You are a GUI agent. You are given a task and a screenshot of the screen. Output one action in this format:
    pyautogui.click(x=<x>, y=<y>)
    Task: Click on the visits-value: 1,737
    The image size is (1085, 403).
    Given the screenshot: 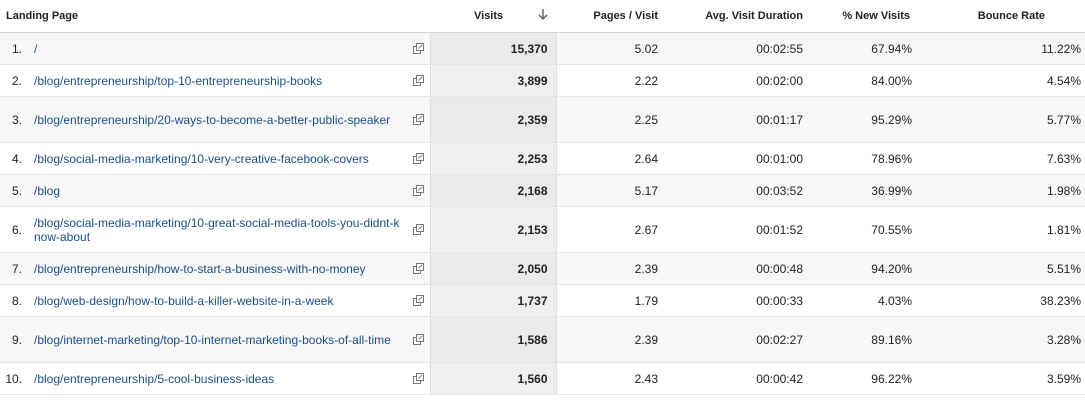 What is the action you would take?
    pyautogui.click(x=493, y=300)
    